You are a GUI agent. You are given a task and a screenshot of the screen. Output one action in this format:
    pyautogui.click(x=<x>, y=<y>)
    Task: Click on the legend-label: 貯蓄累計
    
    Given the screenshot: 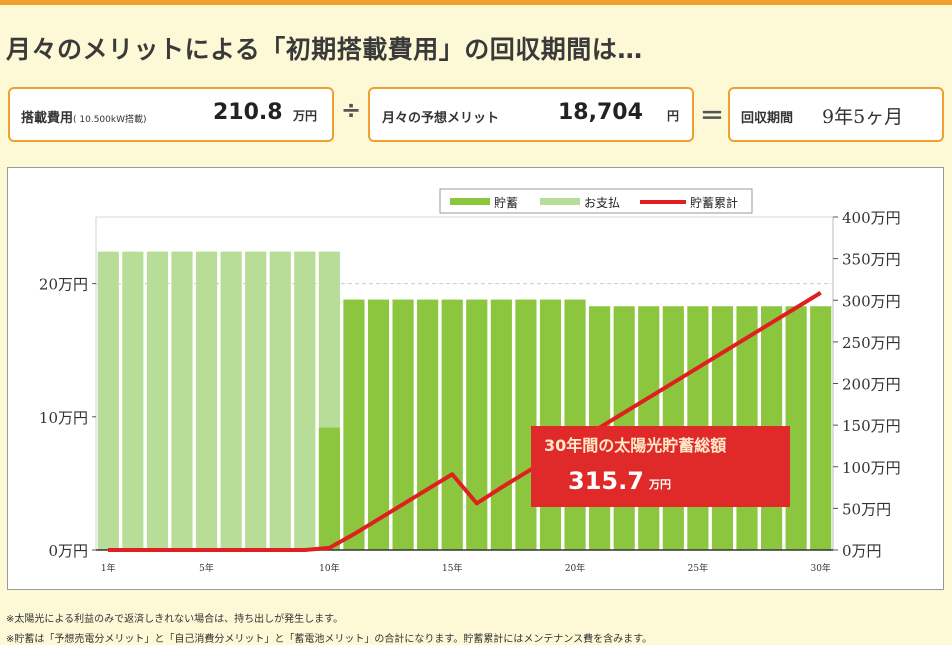 What is the action you would take?
    pyautogui.click(x=714, y=202)
    